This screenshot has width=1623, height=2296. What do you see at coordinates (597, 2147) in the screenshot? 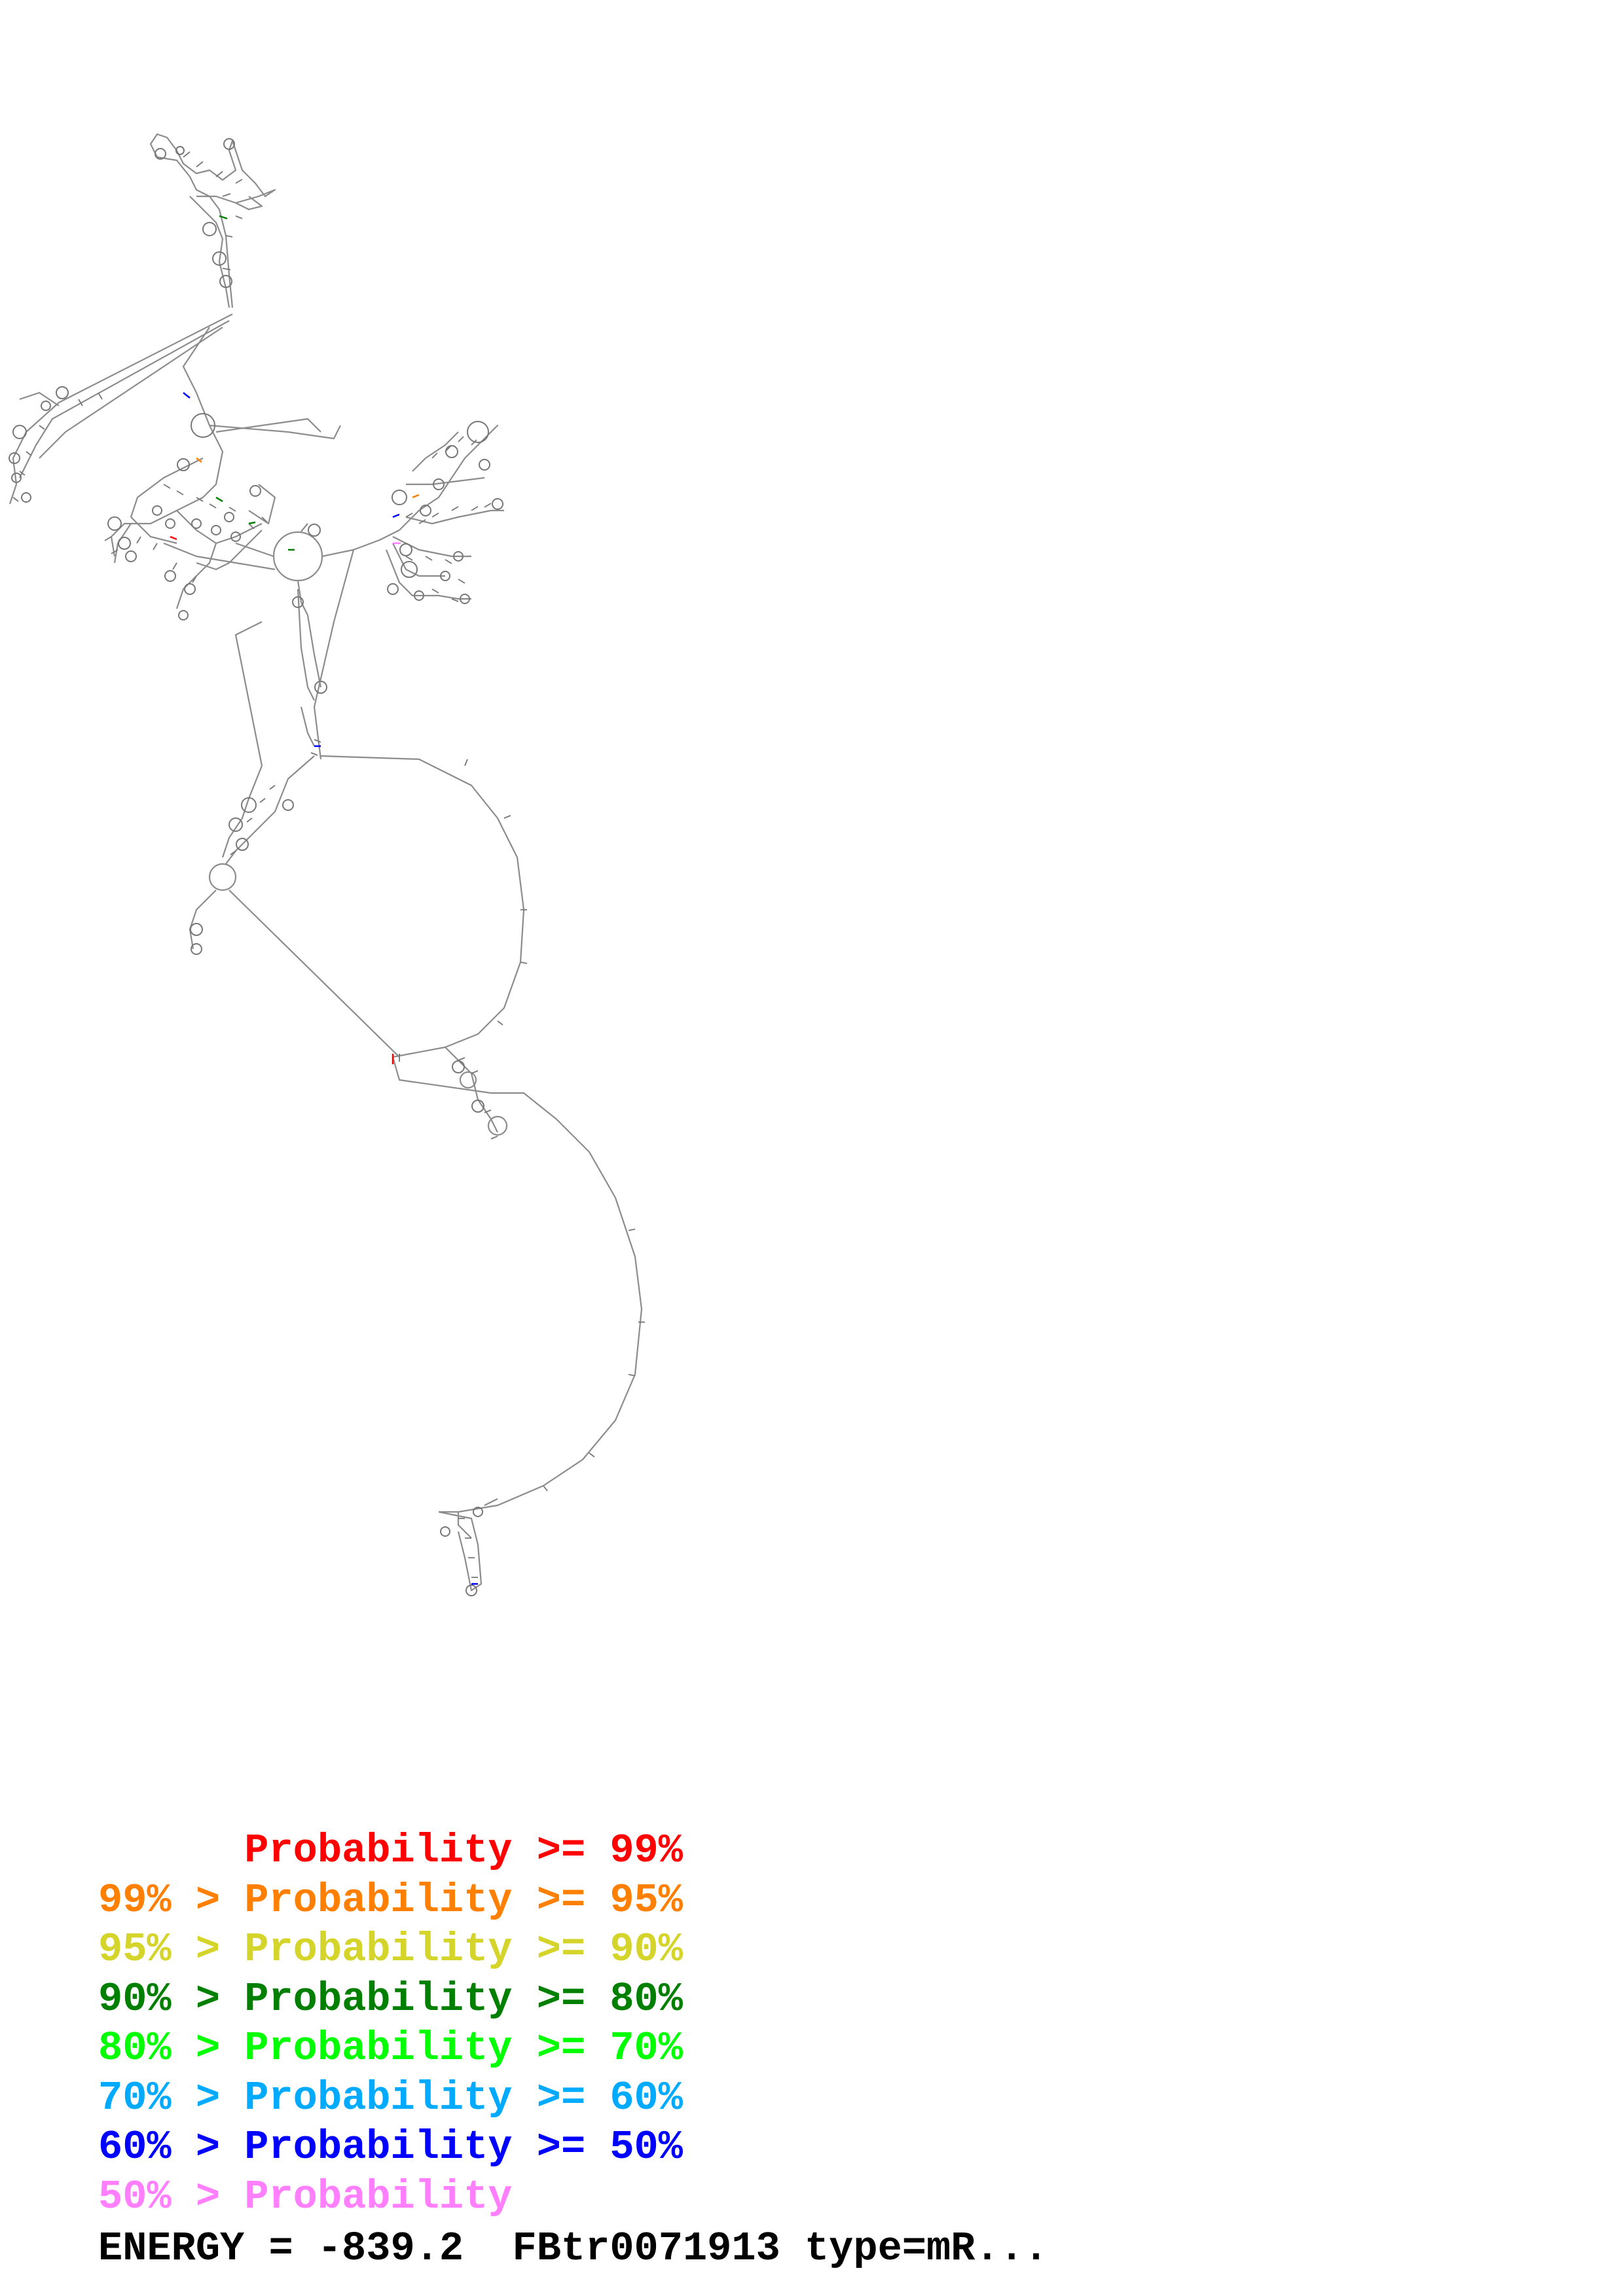
I see `legend-cond: >= 50%` at bounding box center [597, 2147].